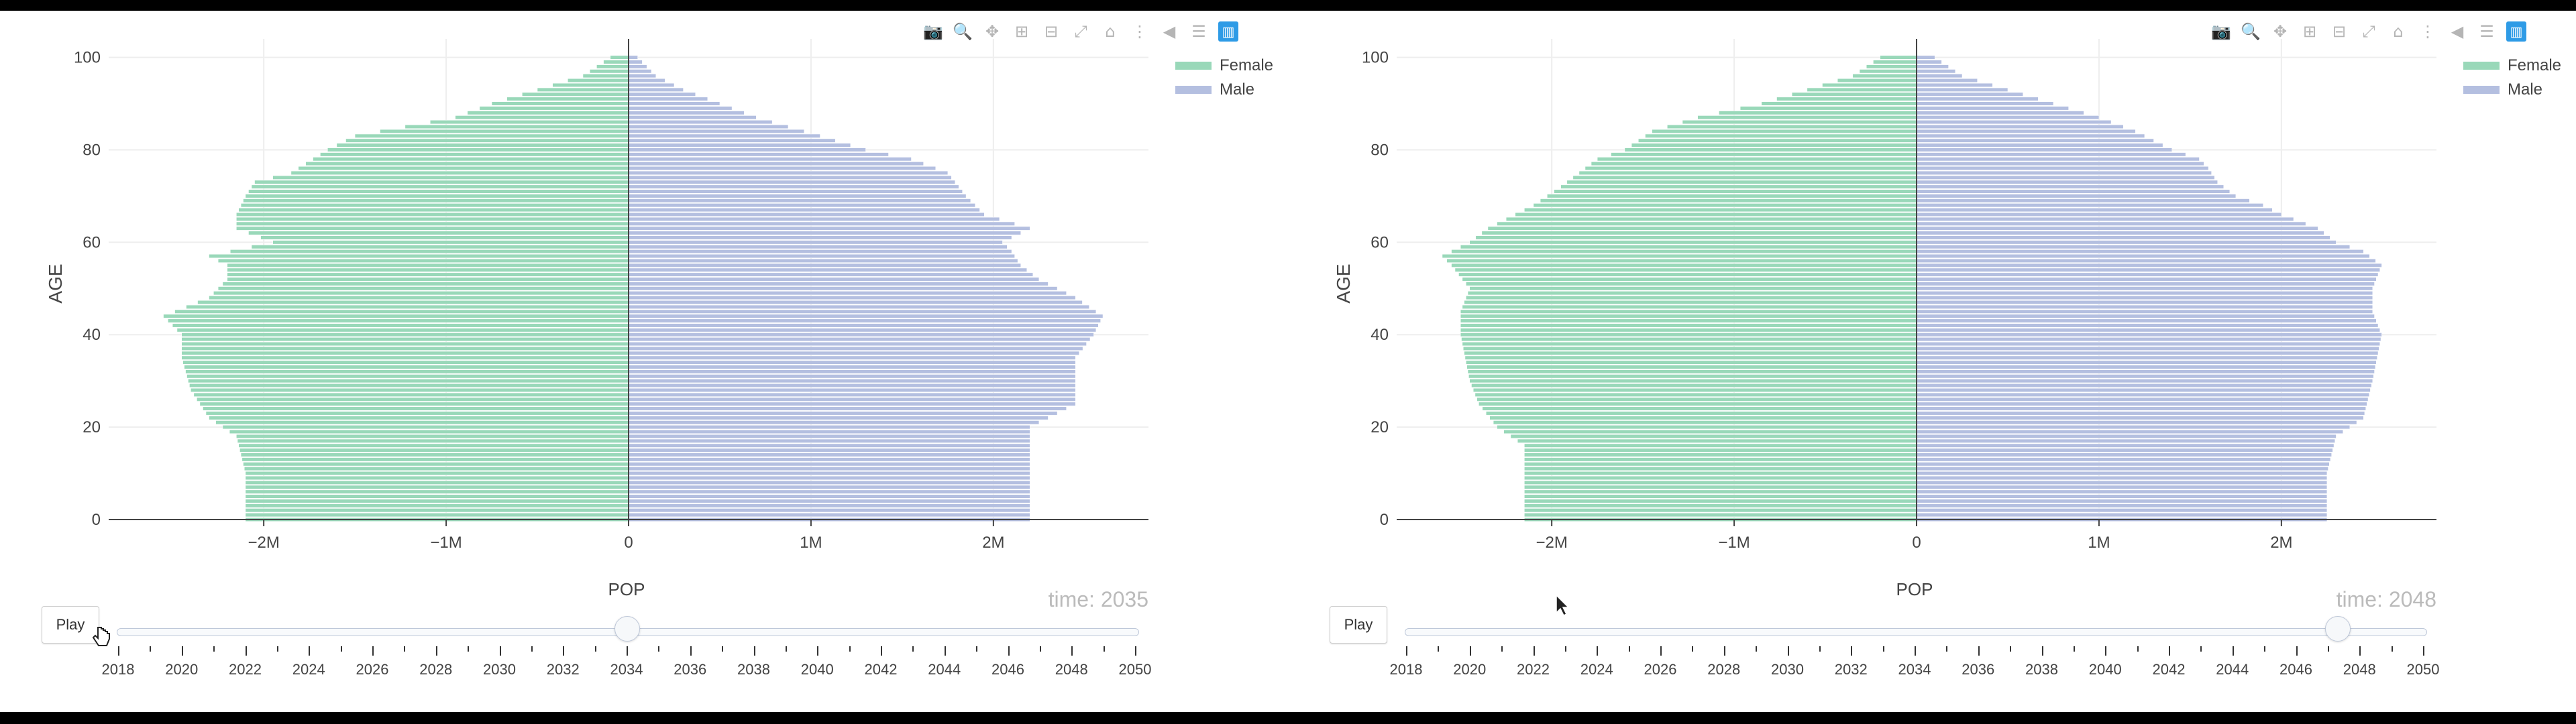 The image size is (2576, 724). What do you see at coordinates (963, 32) in the screenshot?
I see `zoom-icon: 🔍` at bounding box center [963, 32].